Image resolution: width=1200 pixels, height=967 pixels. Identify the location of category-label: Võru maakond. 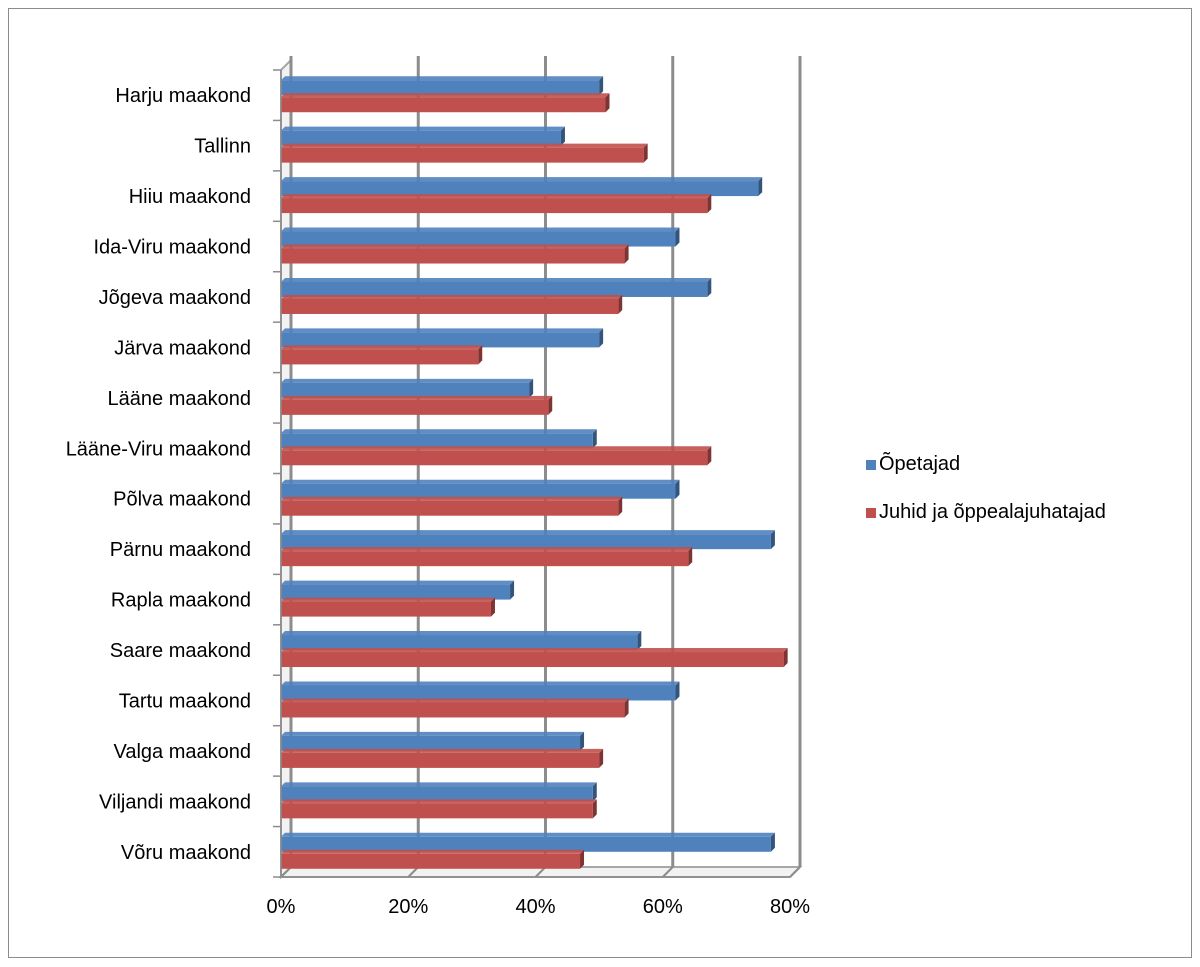
(186, 853).